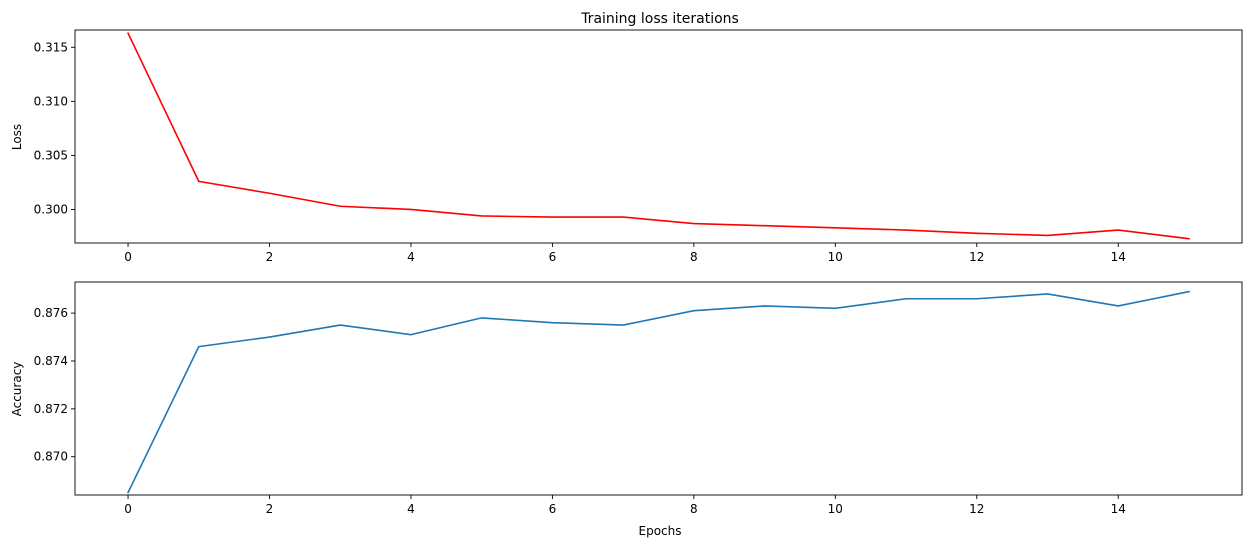  I want to click on accuracy-x-tick-label: 6, so click(553, 509).